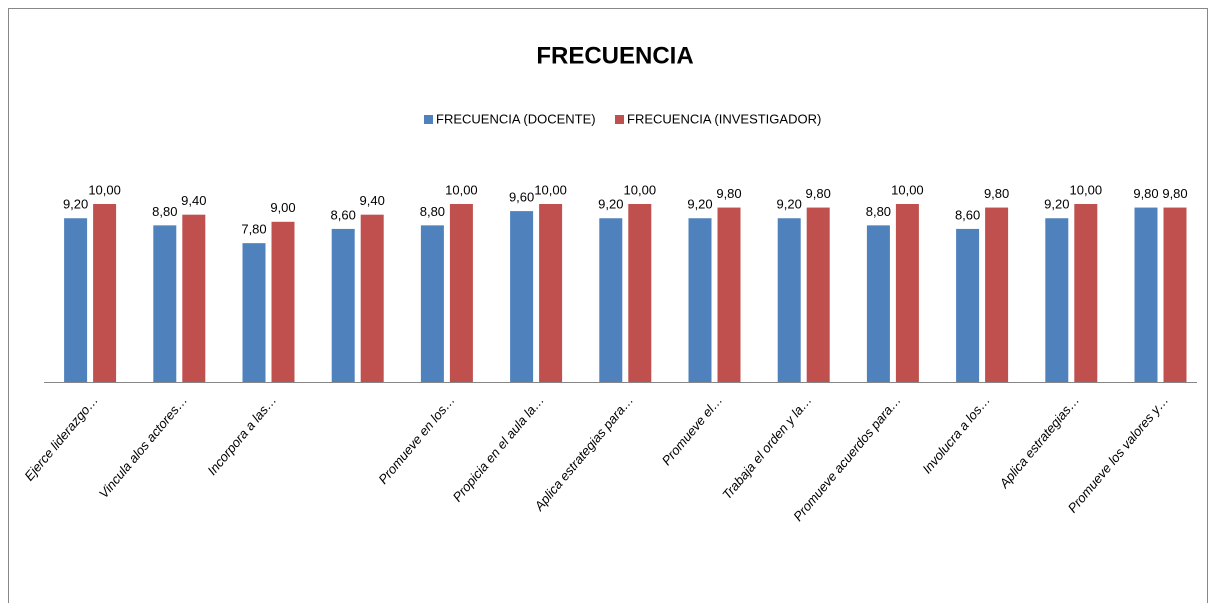 The image size is (1208, 608). I want to click on legend-label: FRECUENCIA (DOCENTE), so click(516, 118).